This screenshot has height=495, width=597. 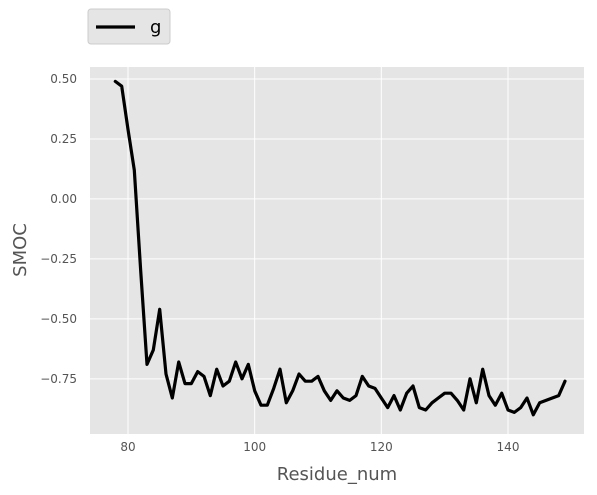 I want to click on legend-label: g, so click(x=155, y=27).